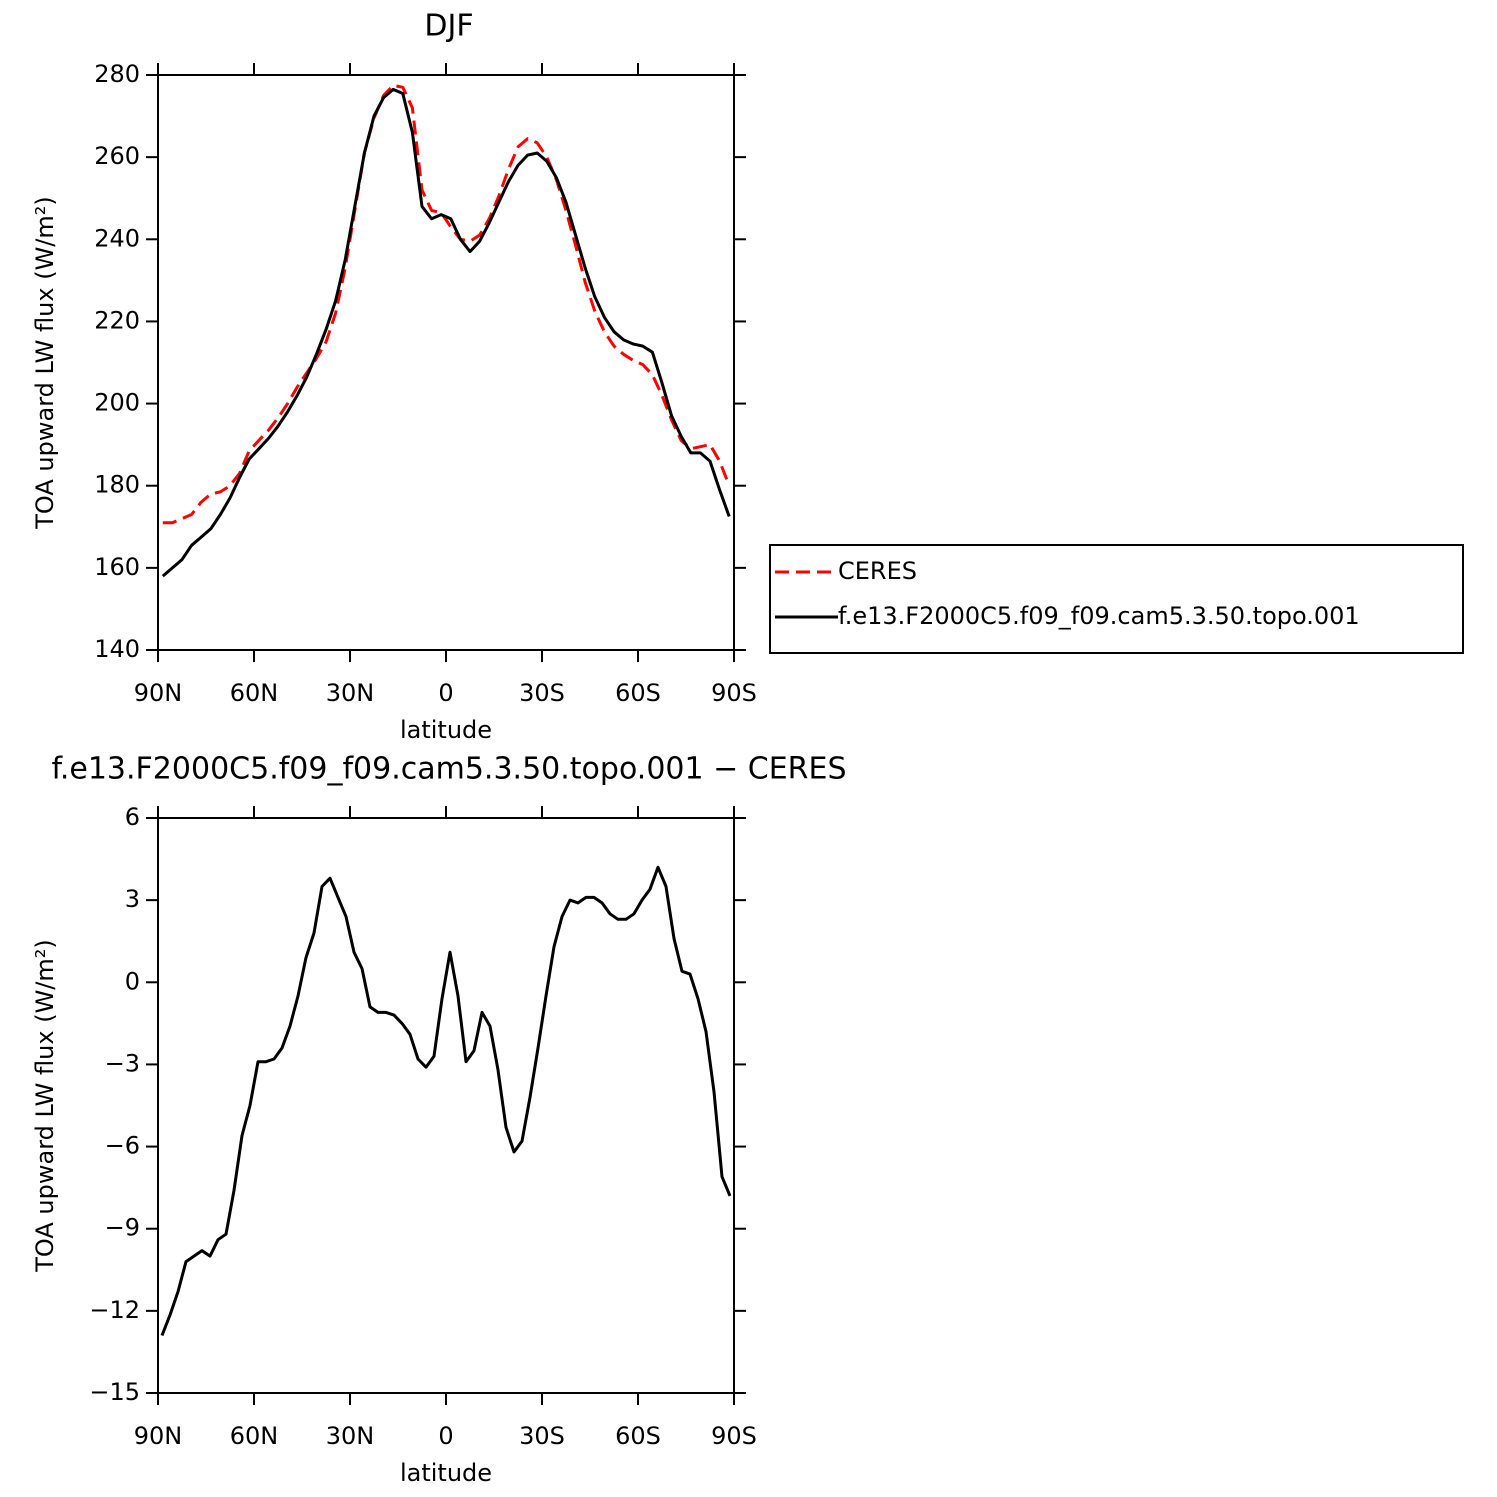  What do you see at coordinates (117, 567) in the screenshot?
I see `y-tick-label: 160` at bounding box center [117, 567].